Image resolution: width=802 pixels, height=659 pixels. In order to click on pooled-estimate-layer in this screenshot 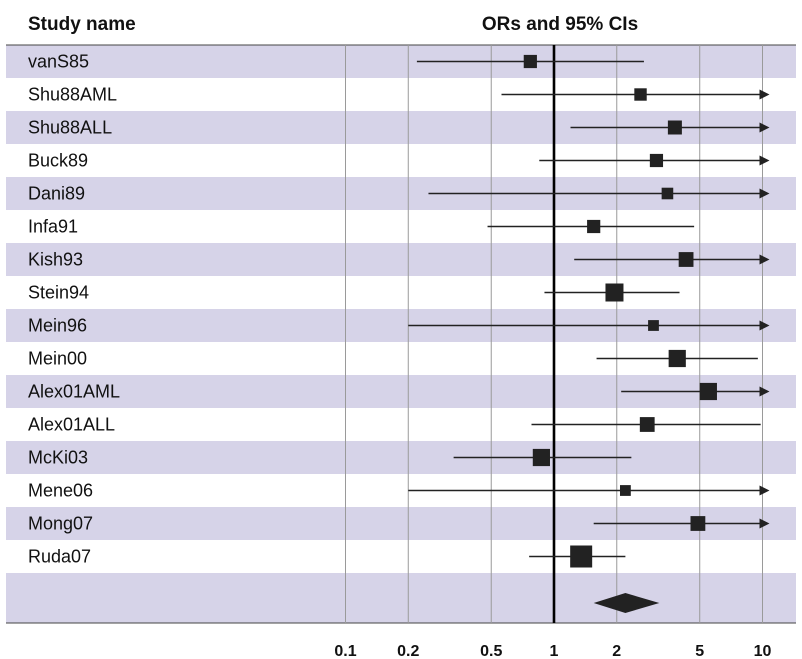, I will do `click(626, 603)`.